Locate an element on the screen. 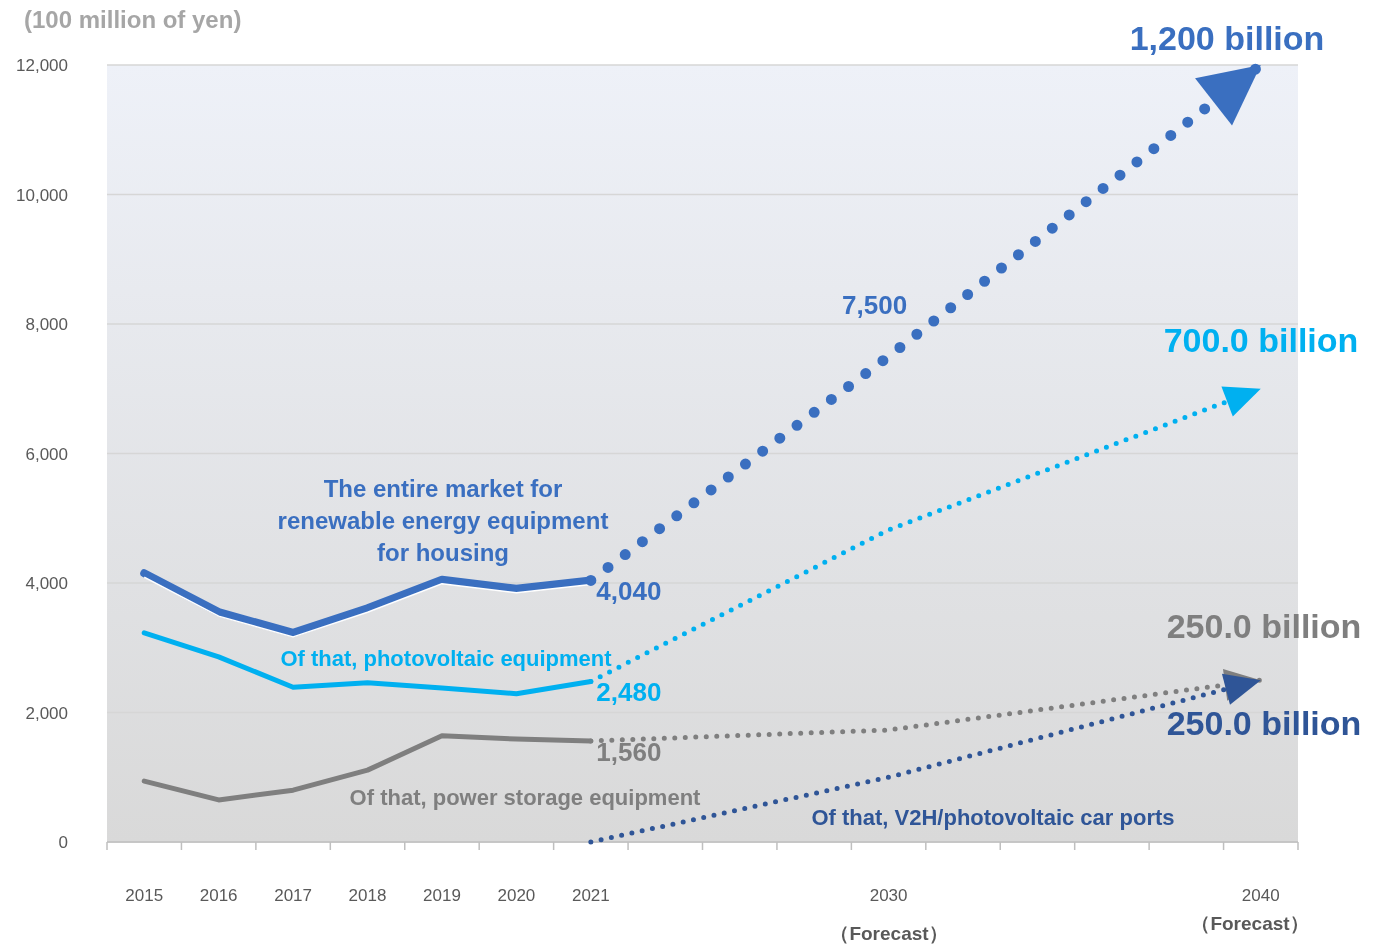 This screenshot has height=951, width=1374. y-tick-label: 4,000 is located at coordinates (46, 583).